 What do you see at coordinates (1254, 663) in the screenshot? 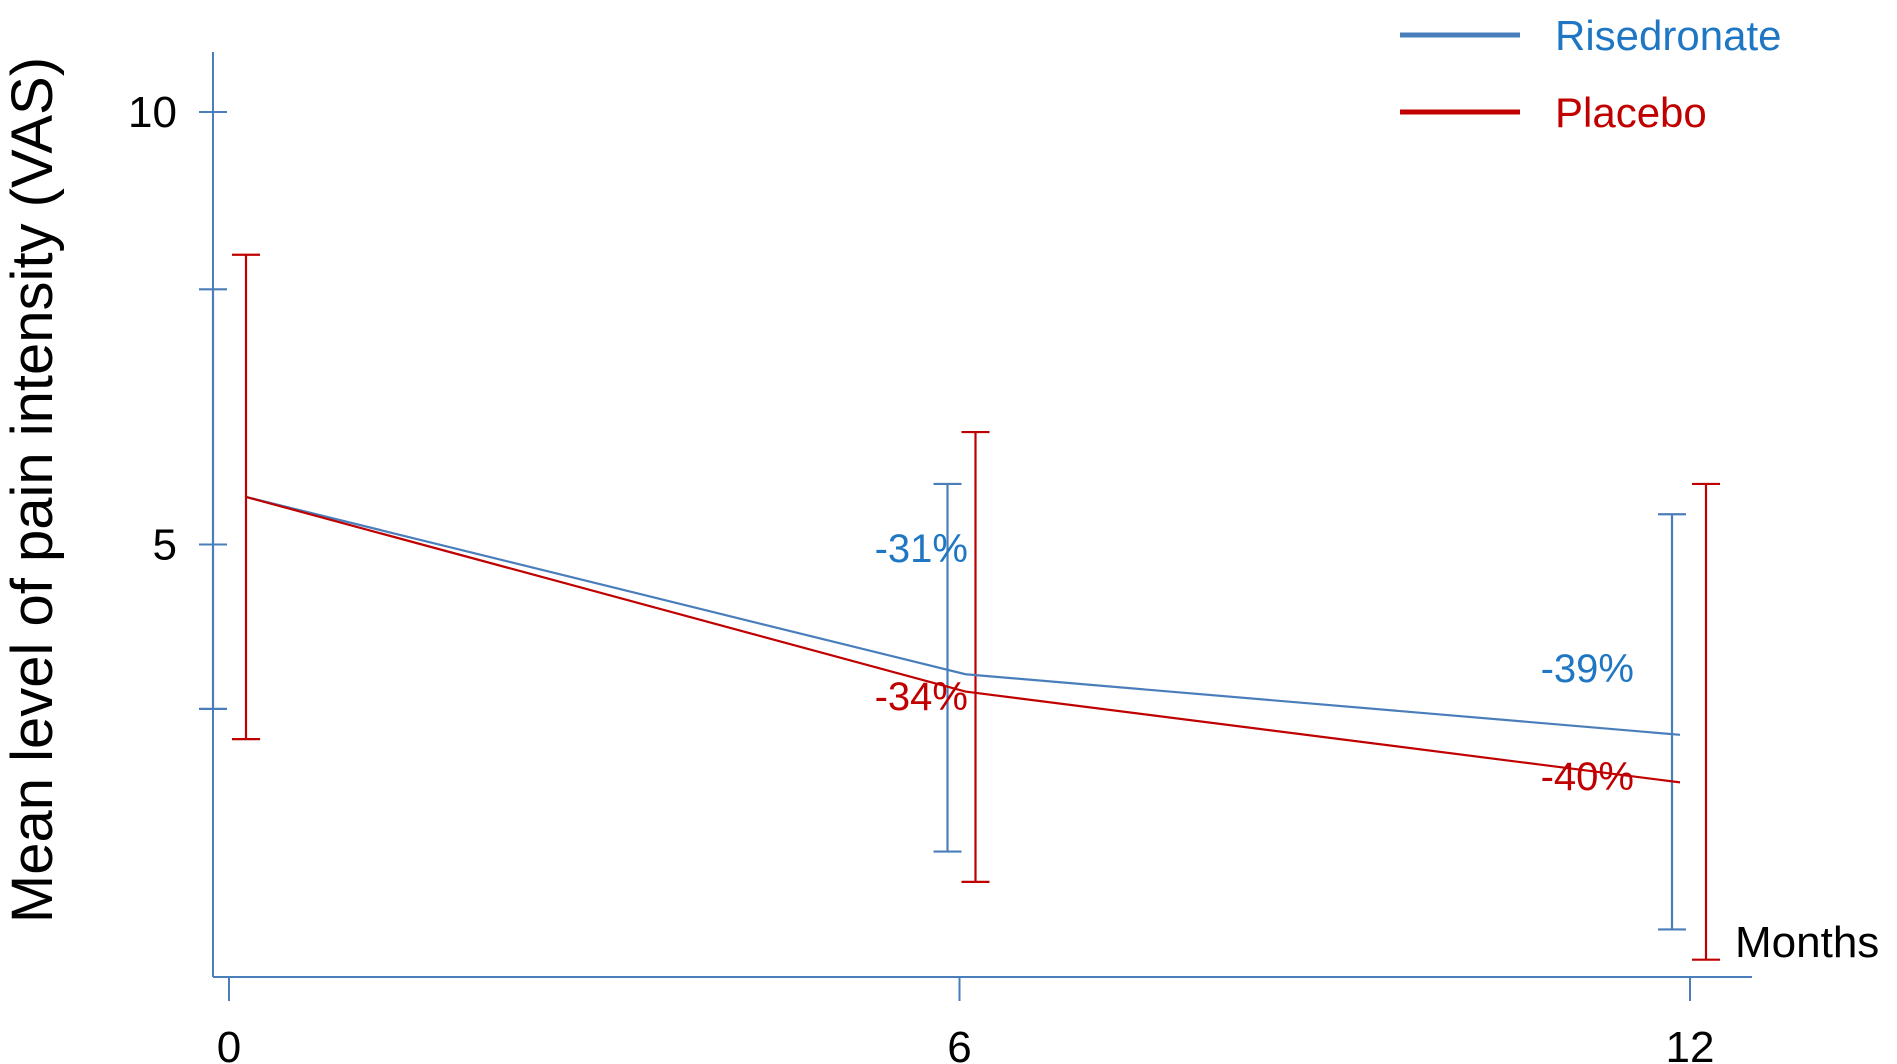
I see `annotations: -31% -39% -34% -40%` at bounding box center [1254, 663].